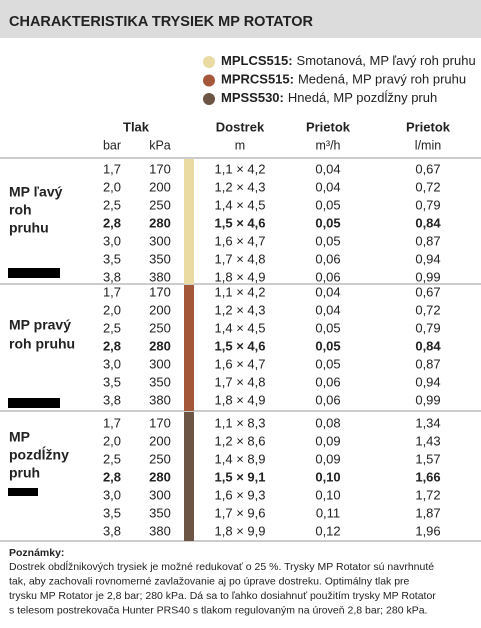  Describe the element at coordinates (240, 145) in the screenshot. I see `col-subheader: m` at that location.